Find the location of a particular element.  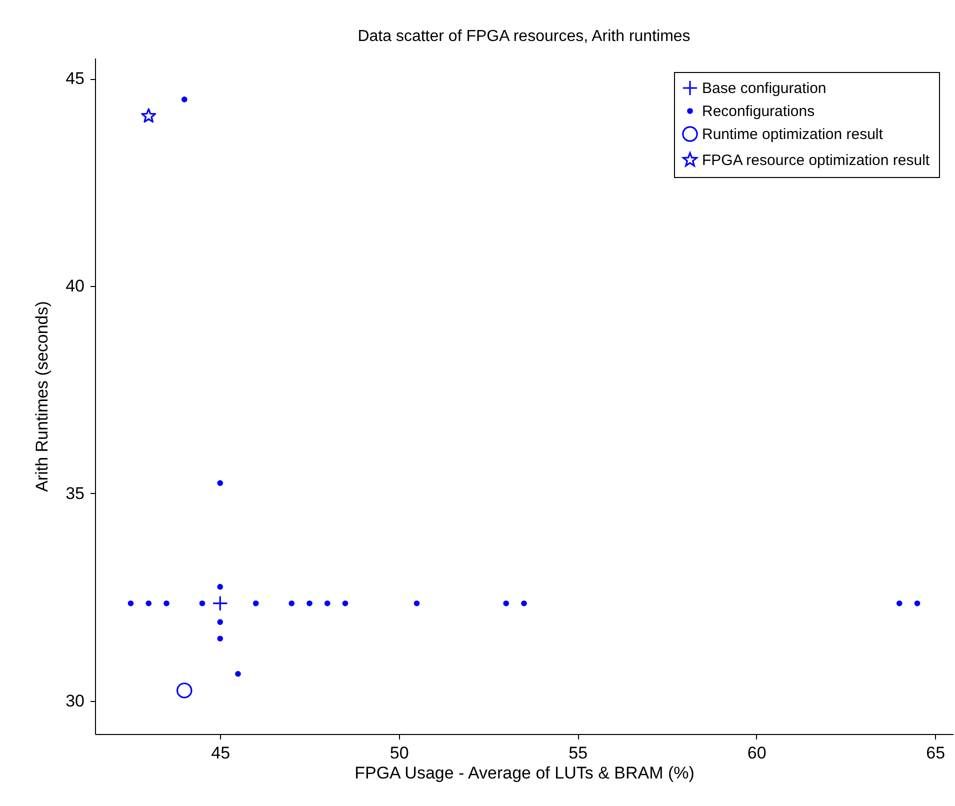

legend-label: Reconfigurations is located at coordinates (758, 111).